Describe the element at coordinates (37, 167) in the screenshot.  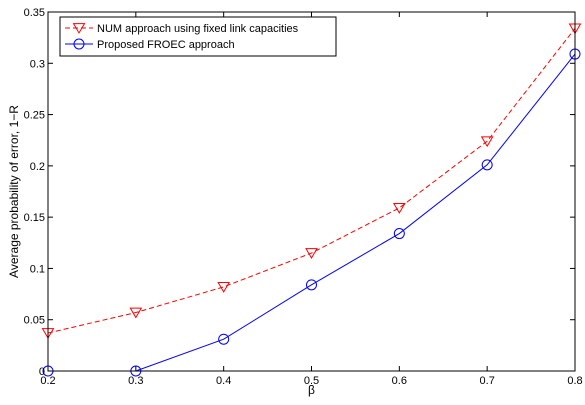
I see `y-tick-label-4: 0.2` at that location.